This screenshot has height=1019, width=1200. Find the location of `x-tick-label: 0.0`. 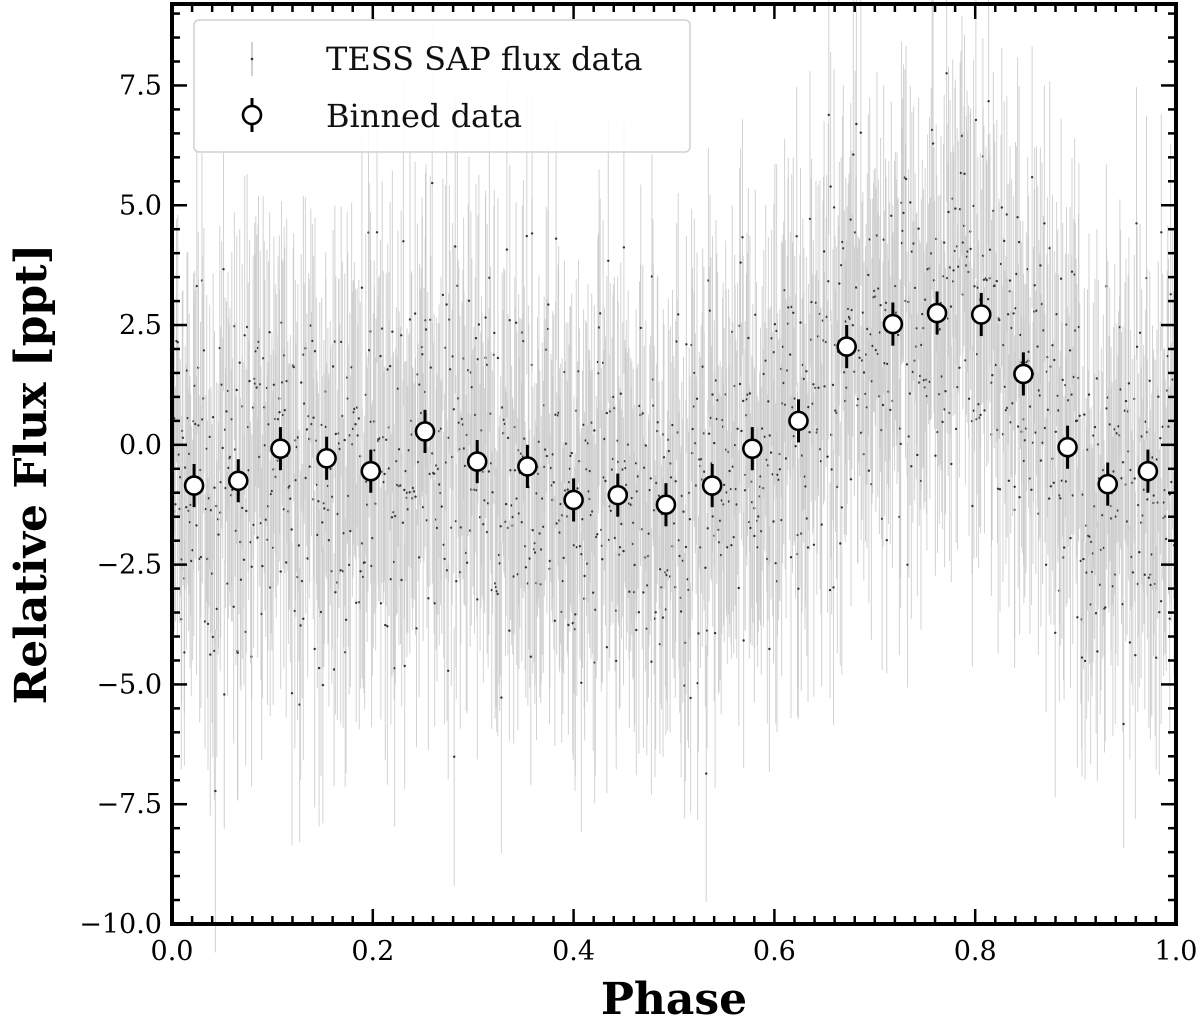

x-tick-label: 0.0 is located at coordinates (172, 951).